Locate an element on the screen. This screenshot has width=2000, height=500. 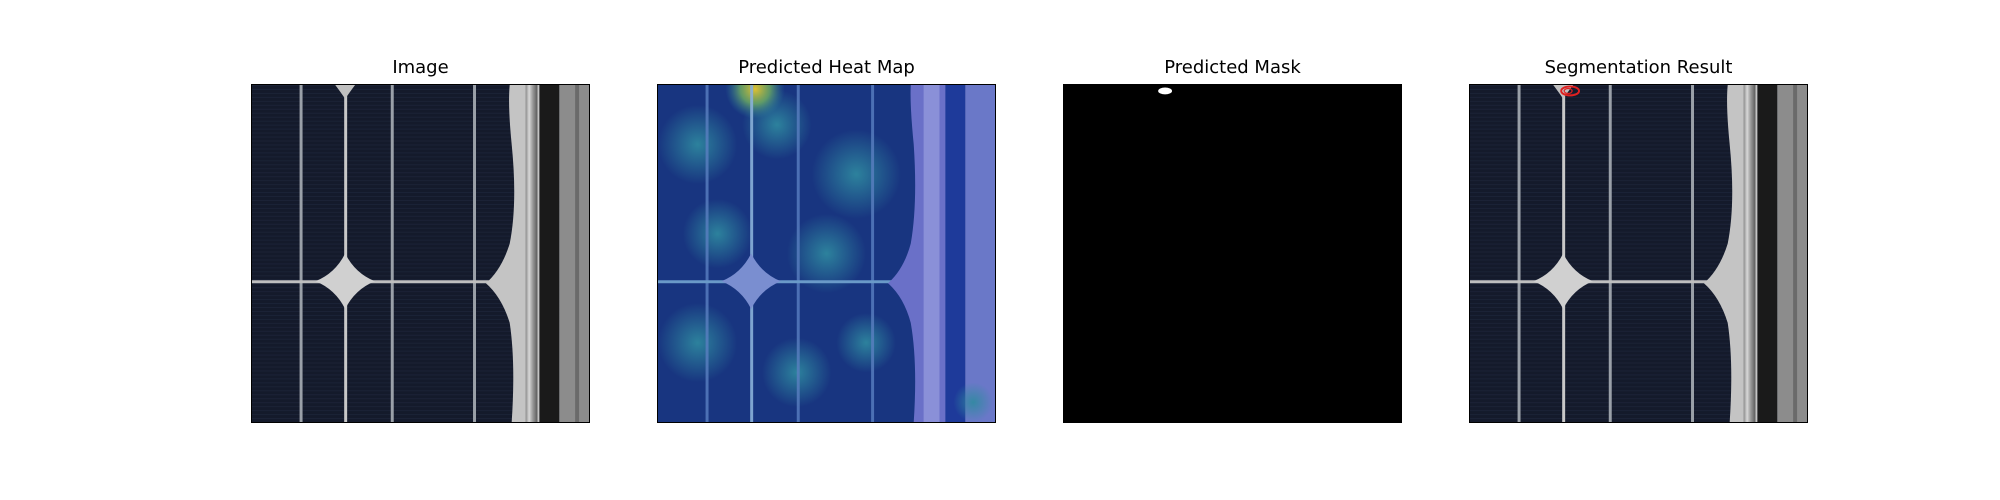
segmentation-result-image is located at coordinates (1638, 253).